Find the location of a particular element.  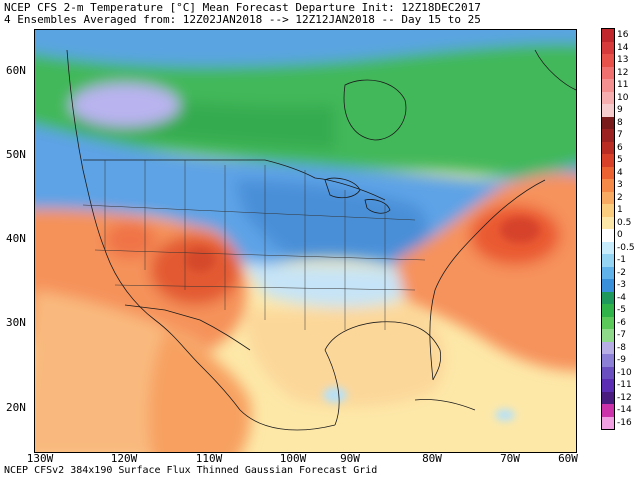

colorbar-label: 6 is located at coordinates (620, 147).